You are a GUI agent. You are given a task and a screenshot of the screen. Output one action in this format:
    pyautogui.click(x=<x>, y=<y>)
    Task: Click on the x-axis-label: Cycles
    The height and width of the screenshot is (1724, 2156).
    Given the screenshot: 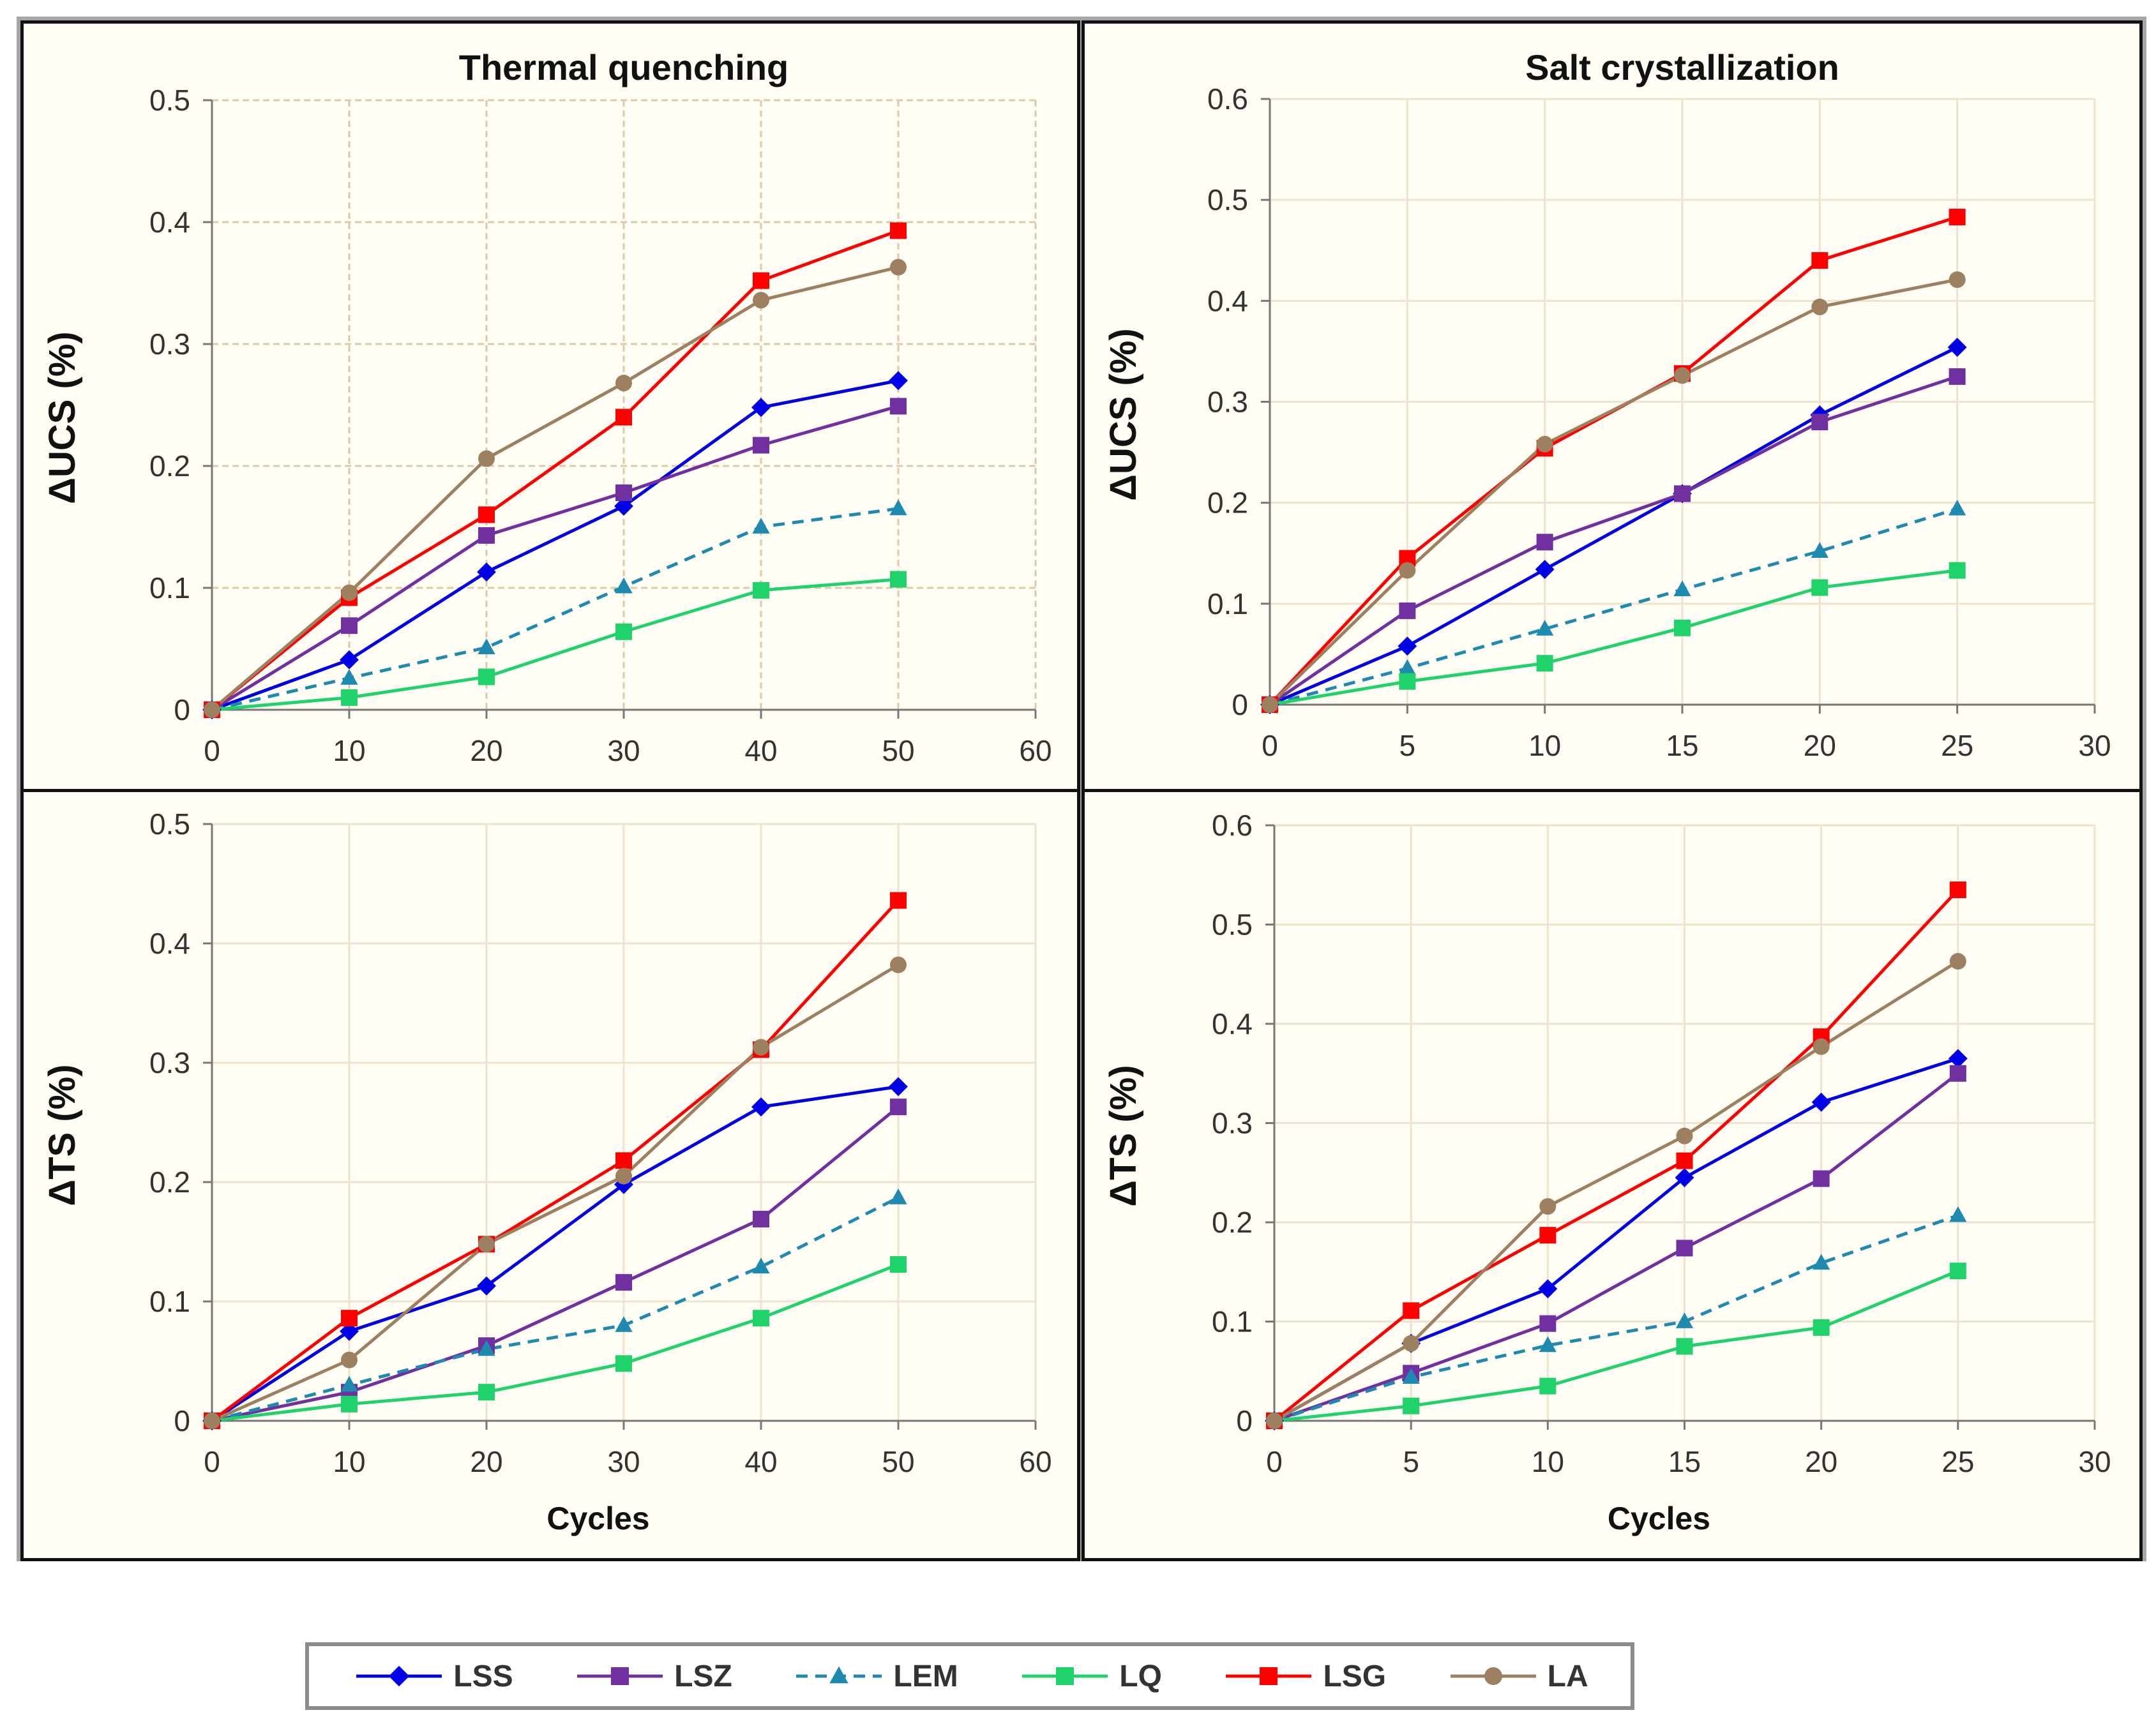 What is the action you would take?
    pyautogui.click(x=1659, y=1518)
    